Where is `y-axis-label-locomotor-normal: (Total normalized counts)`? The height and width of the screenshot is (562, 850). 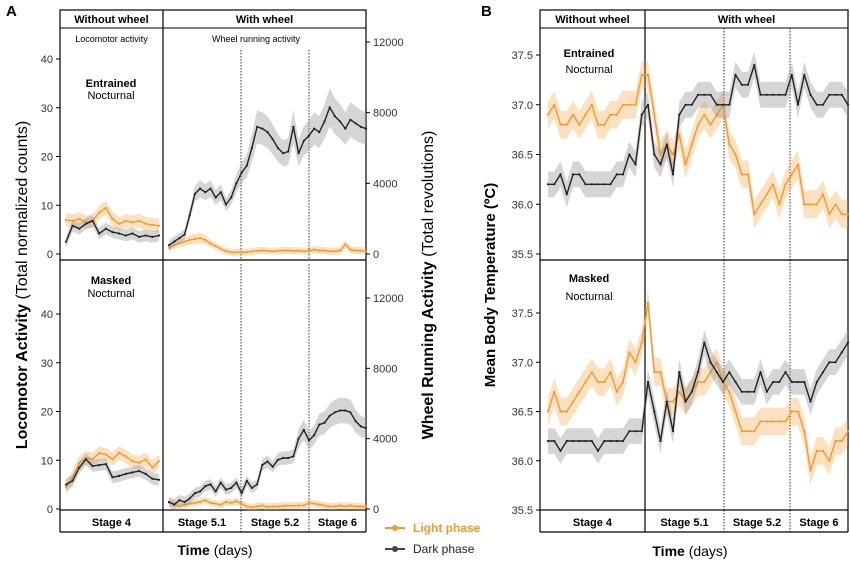 y-axis-label-locomotor-normal: (Total normalized counts) is located at coordinates (22, 212).